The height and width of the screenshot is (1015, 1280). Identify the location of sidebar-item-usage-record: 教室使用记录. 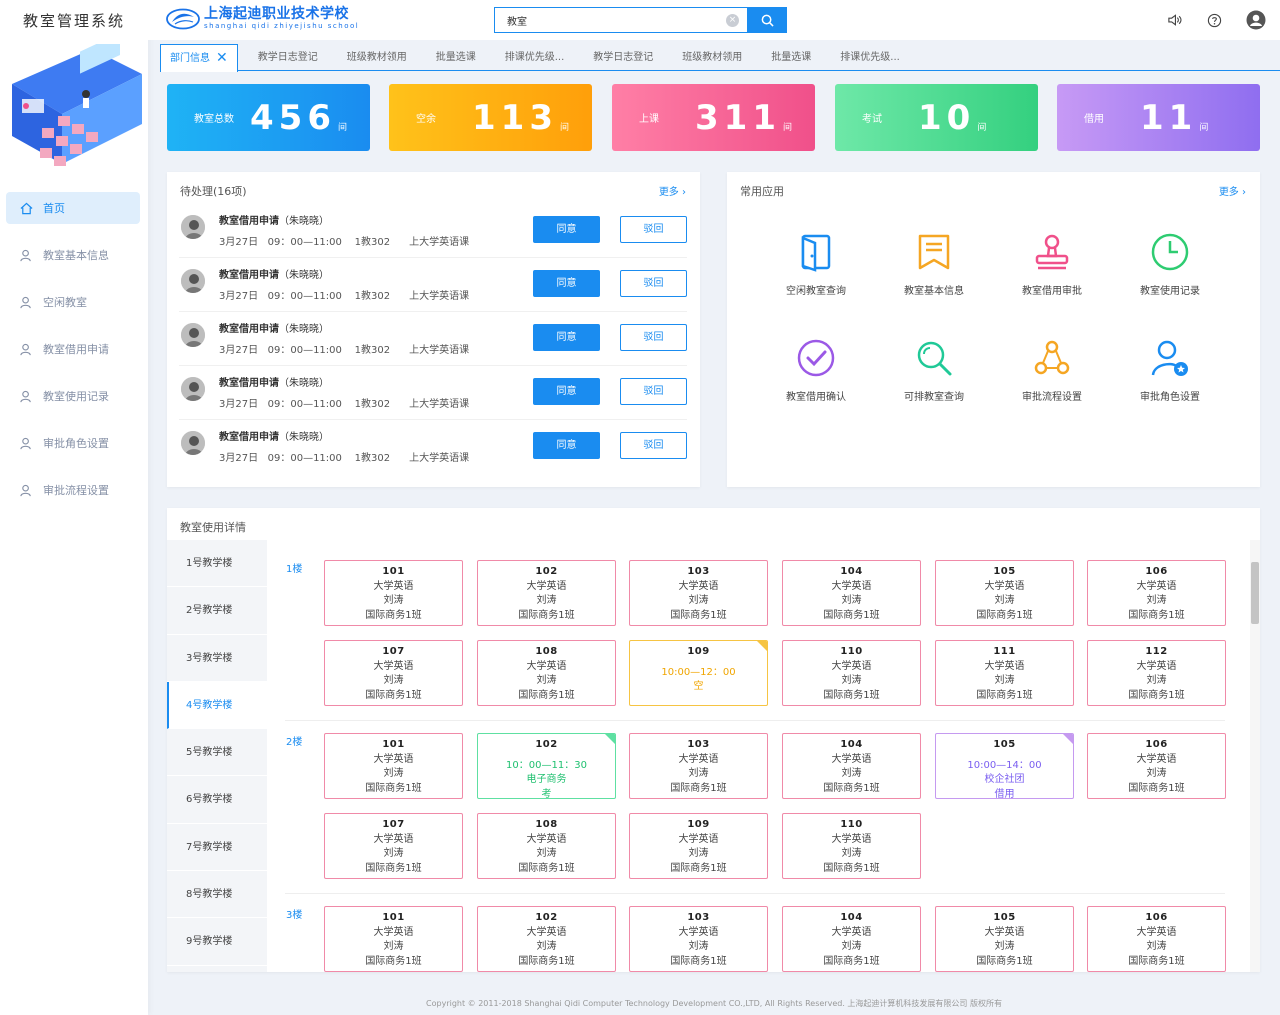
(73, 396).